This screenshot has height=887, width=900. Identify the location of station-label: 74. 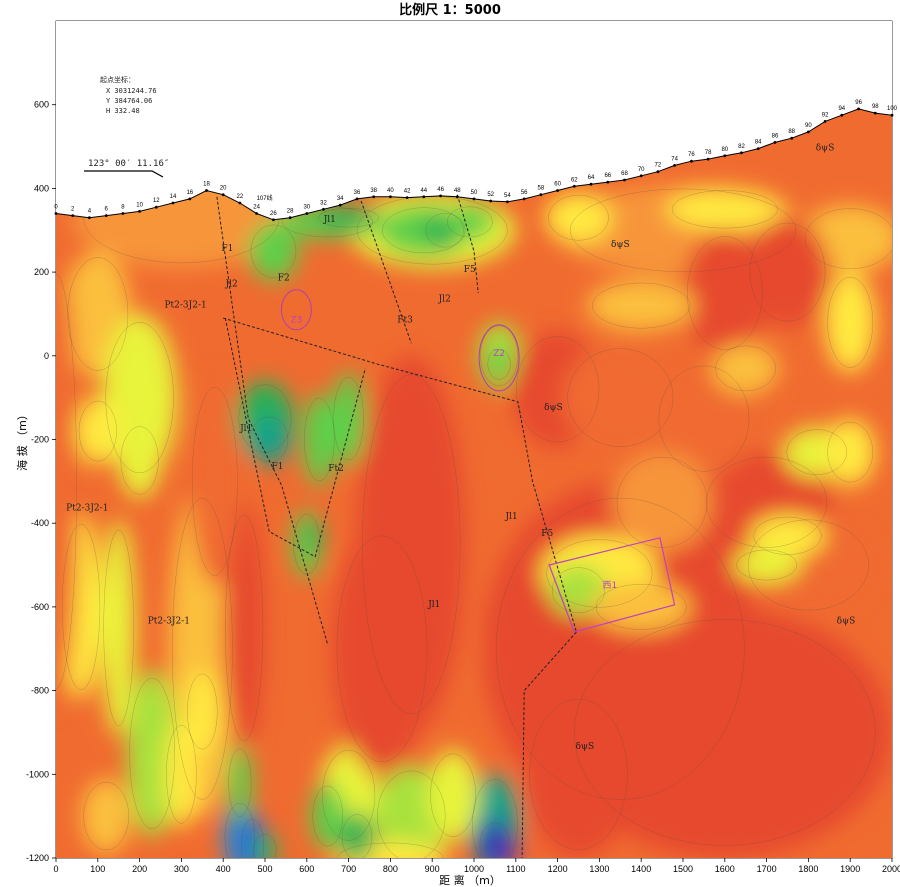
(674, 159).